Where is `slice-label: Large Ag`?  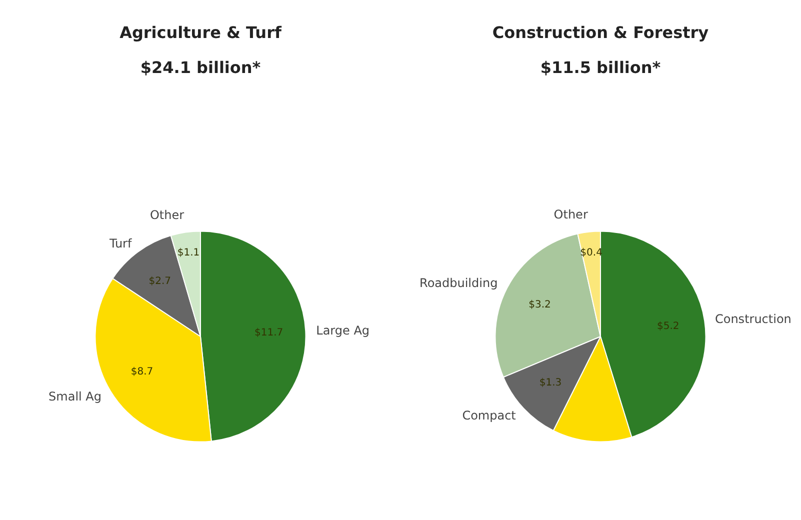 slice-label: Large Ag is located at coordinates (343, 330).